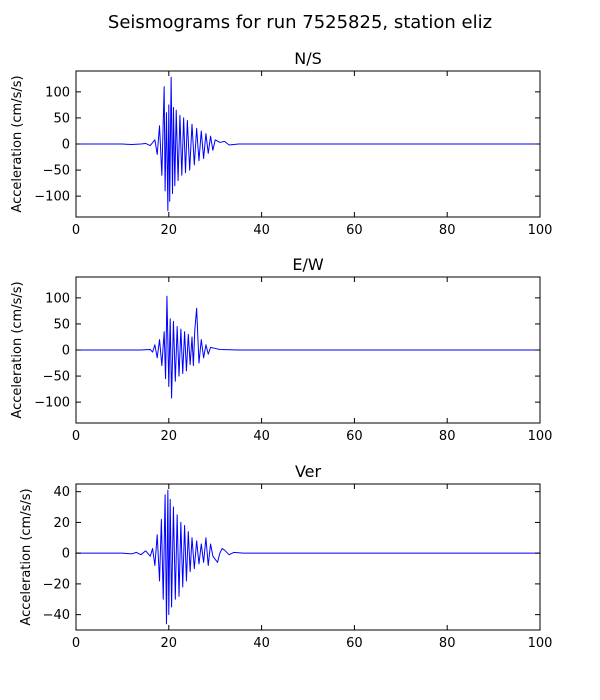 The height and width of the screenshot is (700, 600). I want to click on series-line, so click(308, 347).